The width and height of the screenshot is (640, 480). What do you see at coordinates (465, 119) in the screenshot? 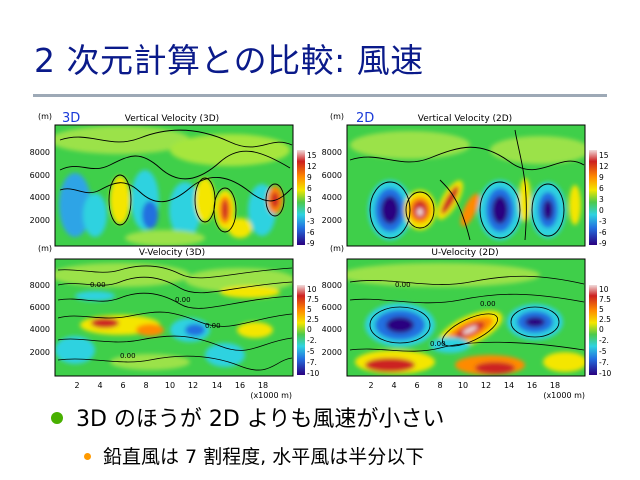
I see `panel-title: Vertical Velocity (2D)` at bounding box center [465, 119].